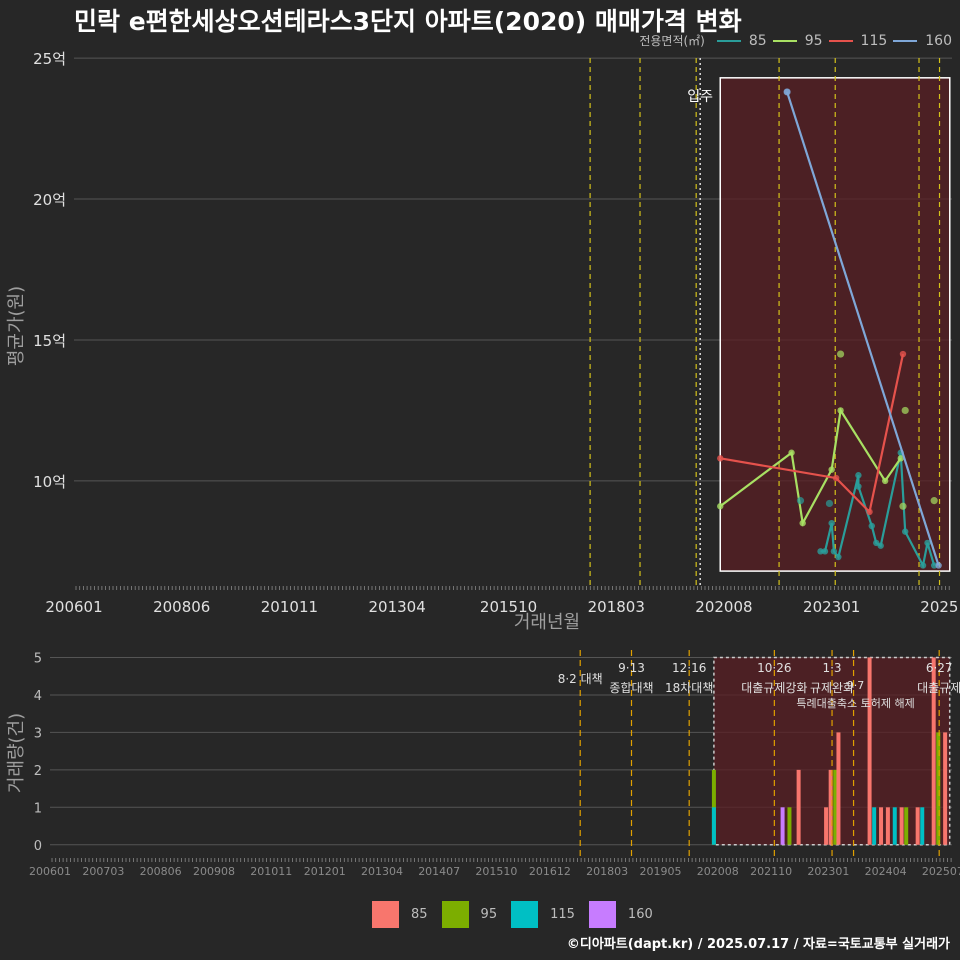 The width and height of the screenshot is (960, 960). Describe the element at coordinates (396, 607) in the screenshot. I see `x-tick-label: 201304` at that location.